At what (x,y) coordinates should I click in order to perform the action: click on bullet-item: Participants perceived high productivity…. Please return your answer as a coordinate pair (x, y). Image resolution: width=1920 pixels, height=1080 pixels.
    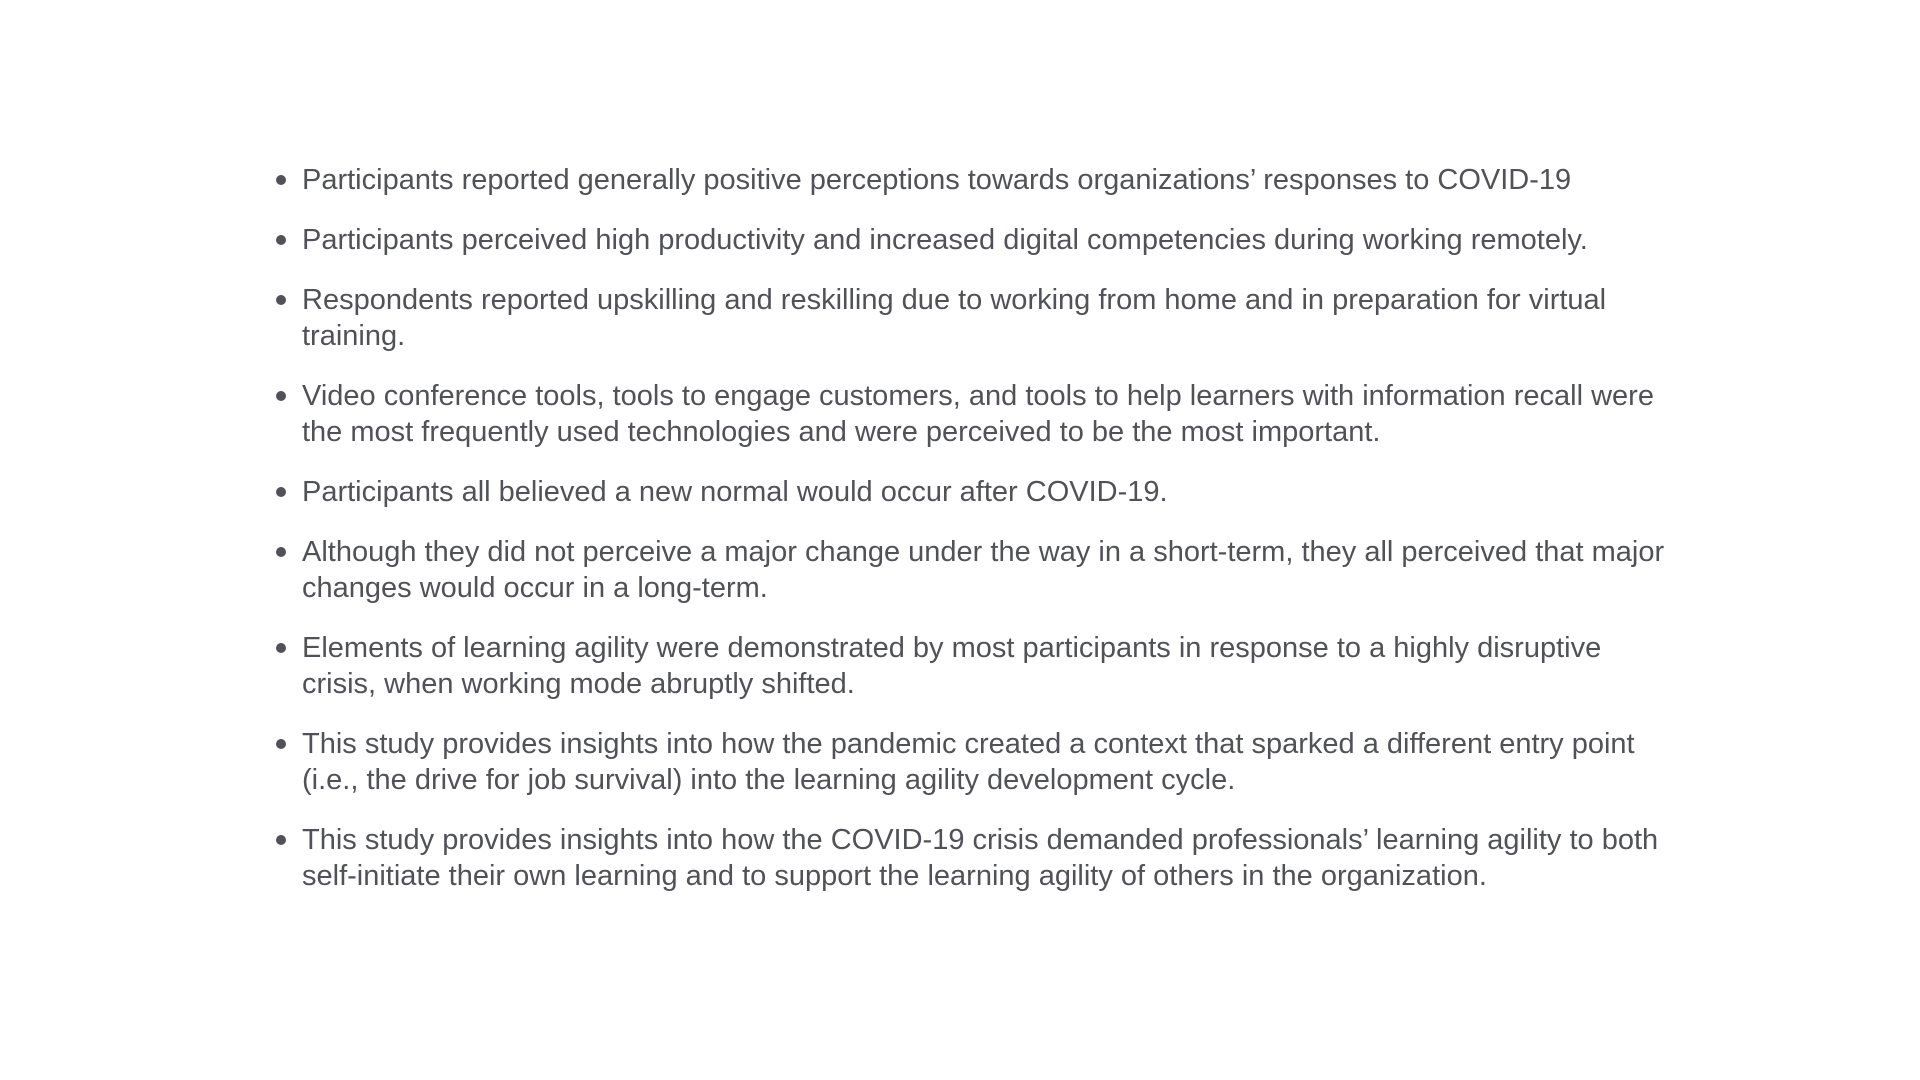
    Looking at the image, I should click on (976, 240).